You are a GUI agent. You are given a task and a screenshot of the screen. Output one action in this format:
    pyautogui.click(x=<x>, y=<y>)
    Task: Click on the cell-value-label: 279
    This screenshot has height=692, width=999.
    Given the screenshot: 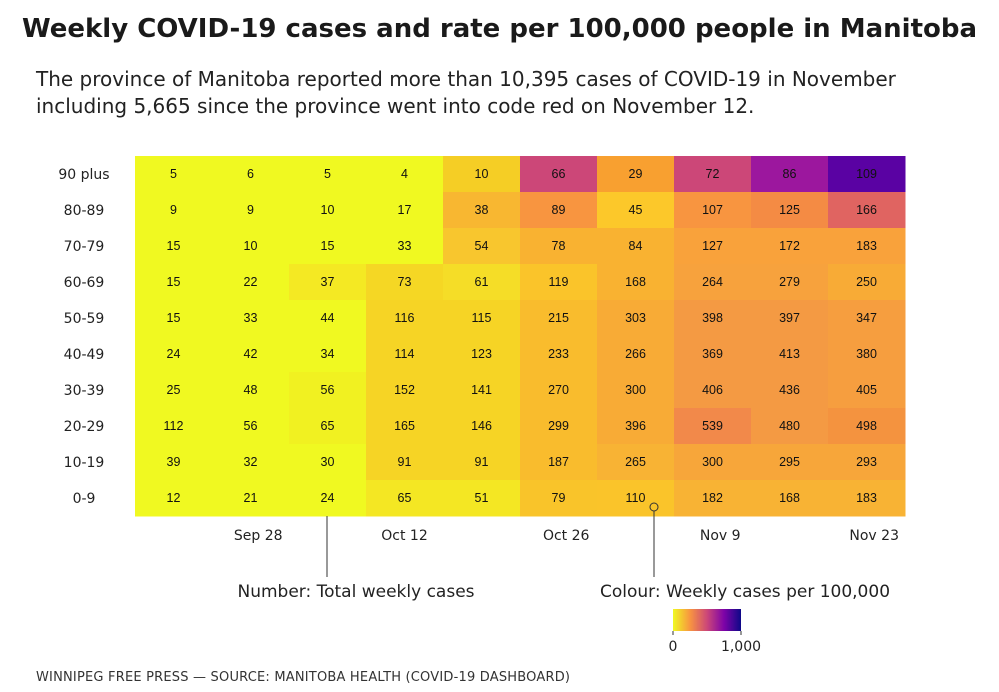 What is the action you would take?
    pyautogui.click(x=789, y=282)
    